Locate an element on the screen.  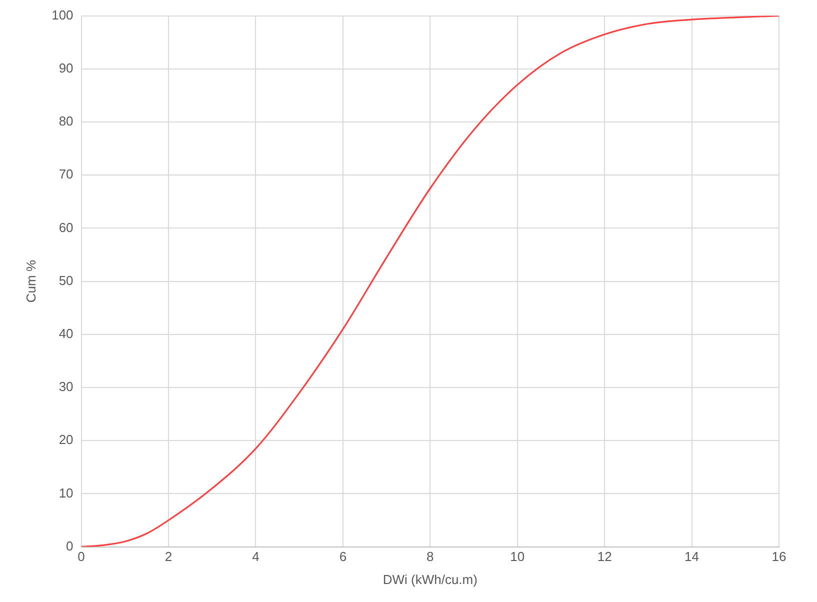
y-tick-label: 90 is located at coordinates (66, 68).